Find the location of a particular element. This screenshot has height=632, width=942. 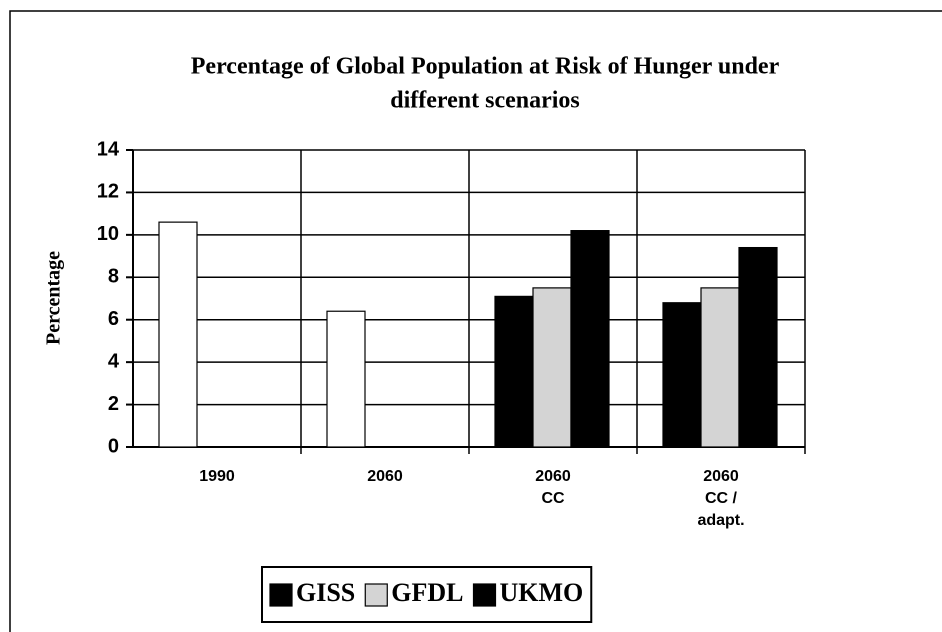

y-axis-label: Percentage is located at coordinates (54, 298).